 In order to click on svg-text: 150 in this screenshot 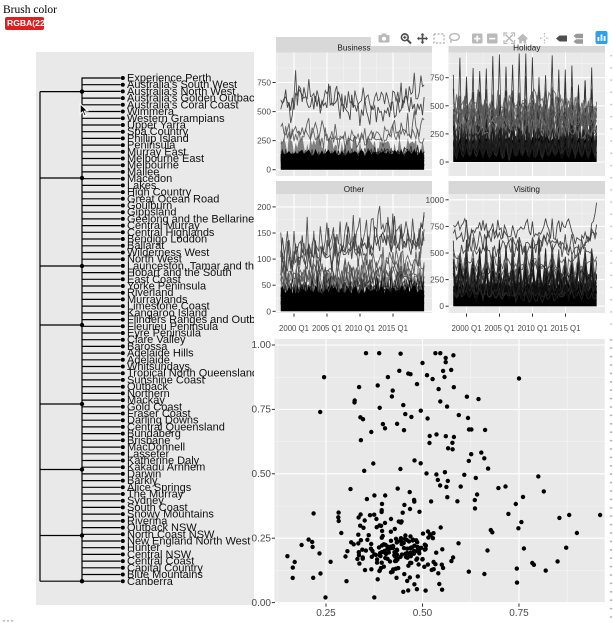, I will do `click(264, 233)`.